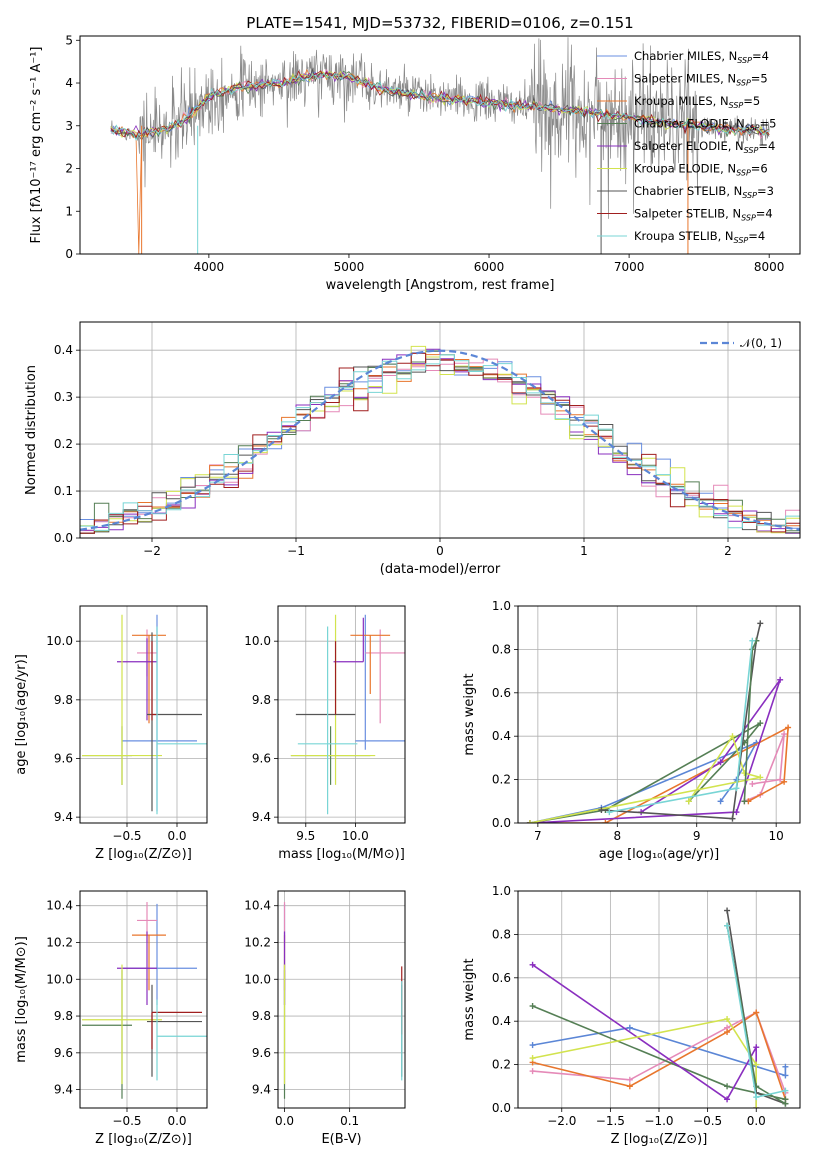 The height and width of the screenshot is (1170, 819). Describe the element at coordinates (152, 551) in the screenshot. I see `x-tick-label: −2` at that location.